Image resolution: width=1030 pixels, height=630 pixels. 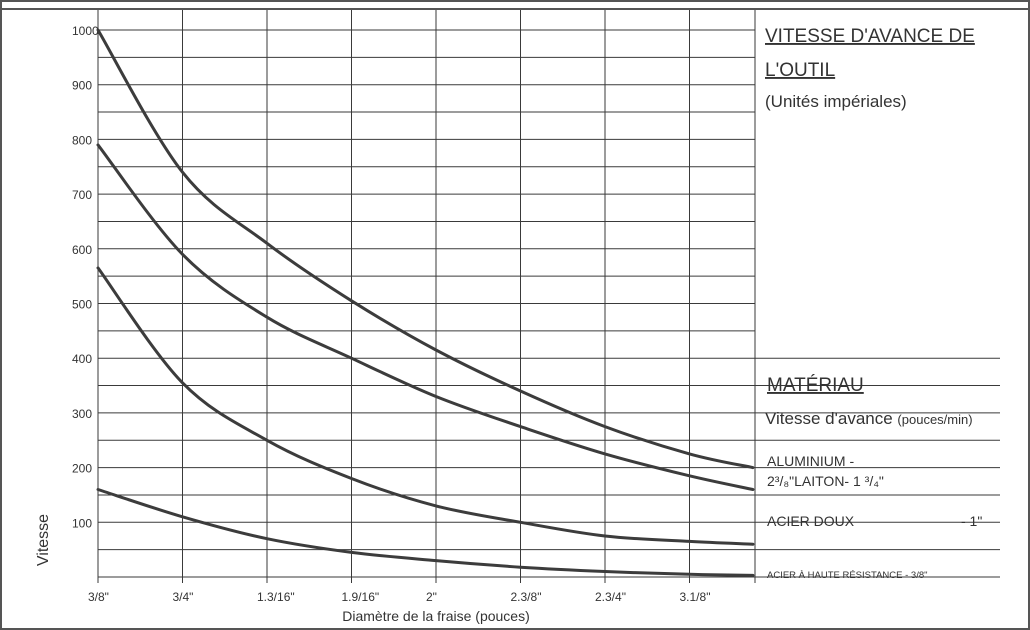 I want to click on x-axis-title: Diamètre de la fraise (pouces), so click(x=436, y=616).